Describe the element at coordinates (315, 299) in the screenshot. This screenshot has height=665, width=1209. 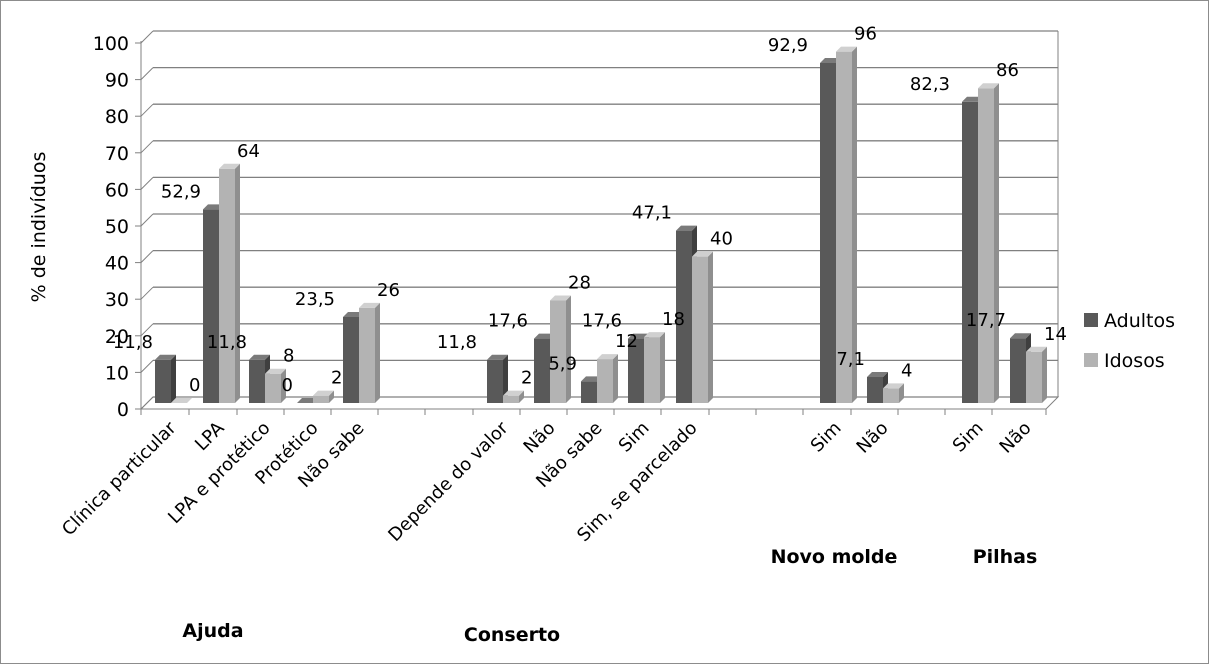
I see `data-label-adultos: 23,5` at that location.